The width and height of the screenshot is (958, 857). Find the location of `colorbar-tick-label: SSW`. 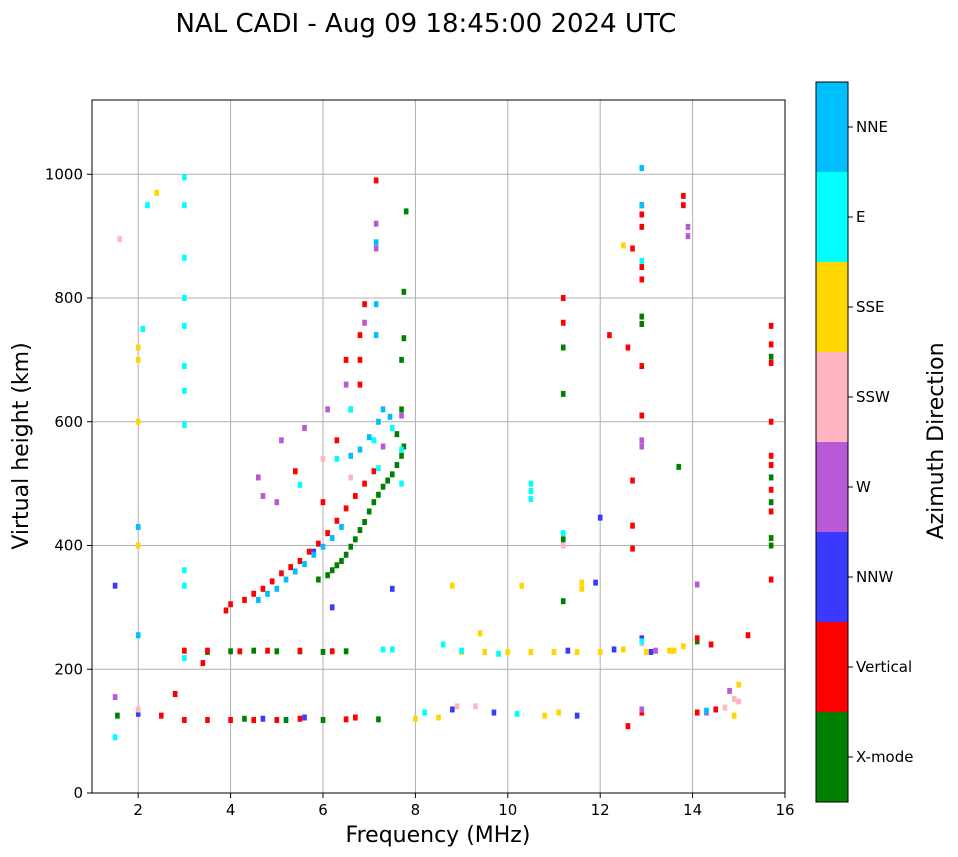

colorbar-tick-label: SSW is located at coordinates (873, 397).